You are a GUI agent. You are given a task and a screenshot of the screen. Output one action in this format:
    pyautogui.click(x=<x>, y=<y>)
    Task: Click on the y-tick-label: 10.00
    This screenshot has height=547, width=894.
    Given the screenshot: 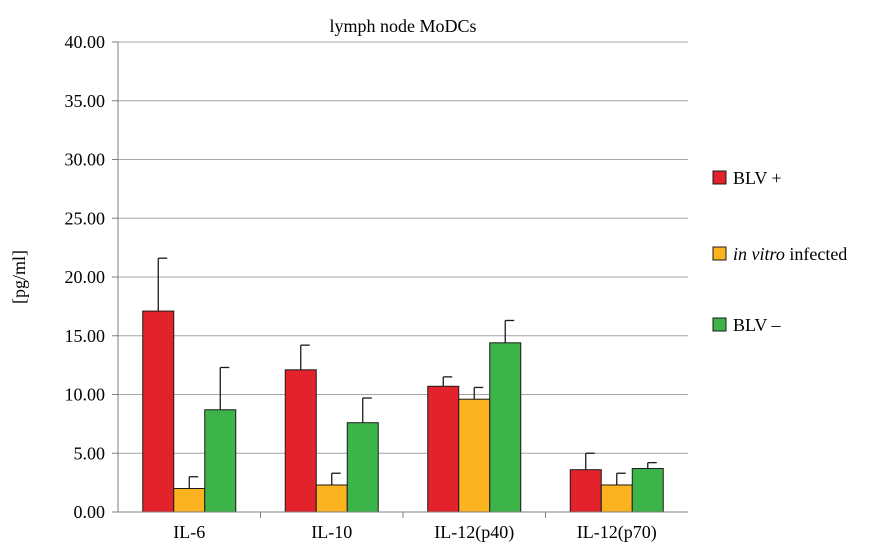 What is the action you would take?
    pyautogui.click(x=85, y=395)
    